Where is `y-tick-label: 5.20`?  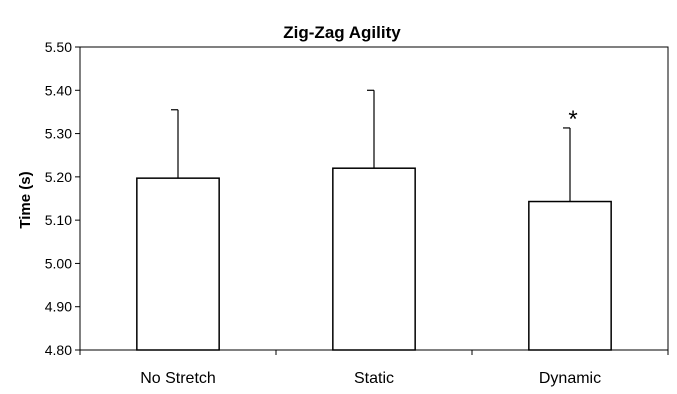
y-tick-label: 5.20 is located at coordinates (58, 177).